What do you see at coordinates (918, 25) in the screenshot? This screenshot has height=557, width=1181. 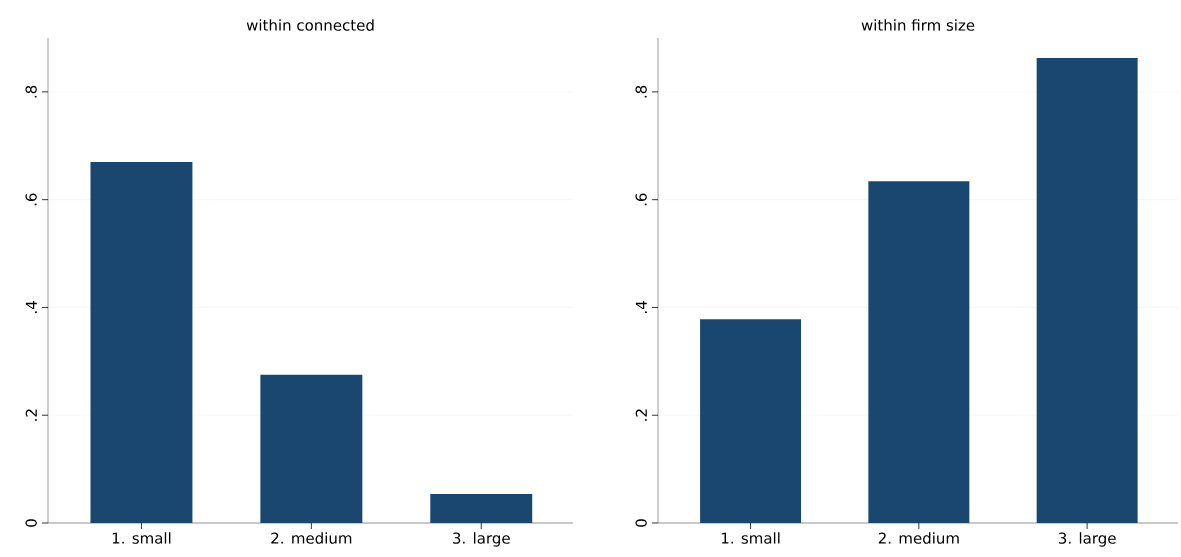 I see `chart-title: within firm size` at bounding box center [918, 25].